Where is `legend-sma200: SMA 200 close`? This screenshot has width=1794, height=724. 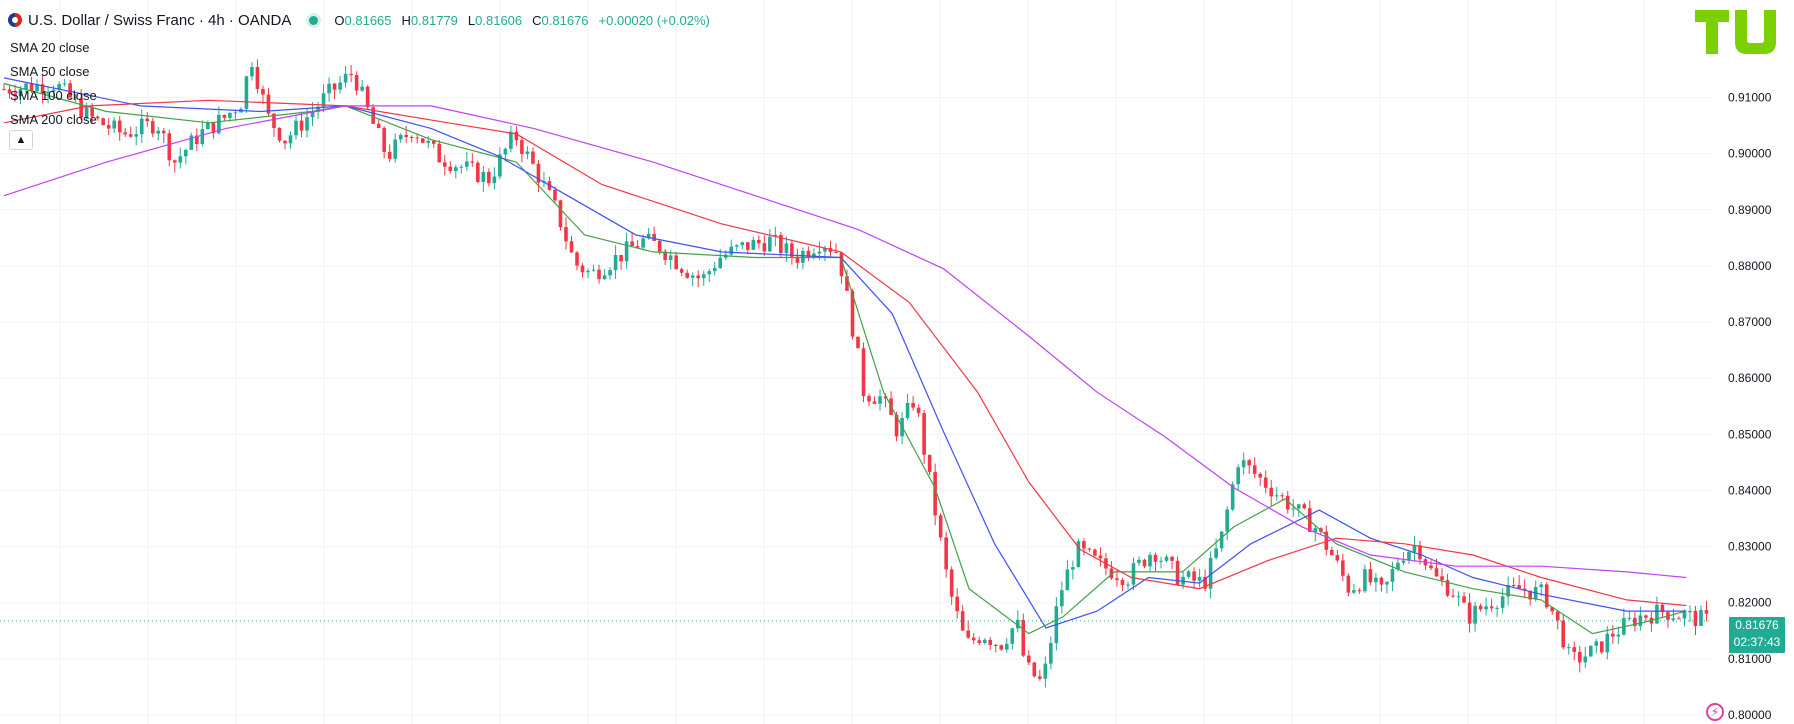
legend-sma200: SMA 200 close is located at coordinates (53, 119).